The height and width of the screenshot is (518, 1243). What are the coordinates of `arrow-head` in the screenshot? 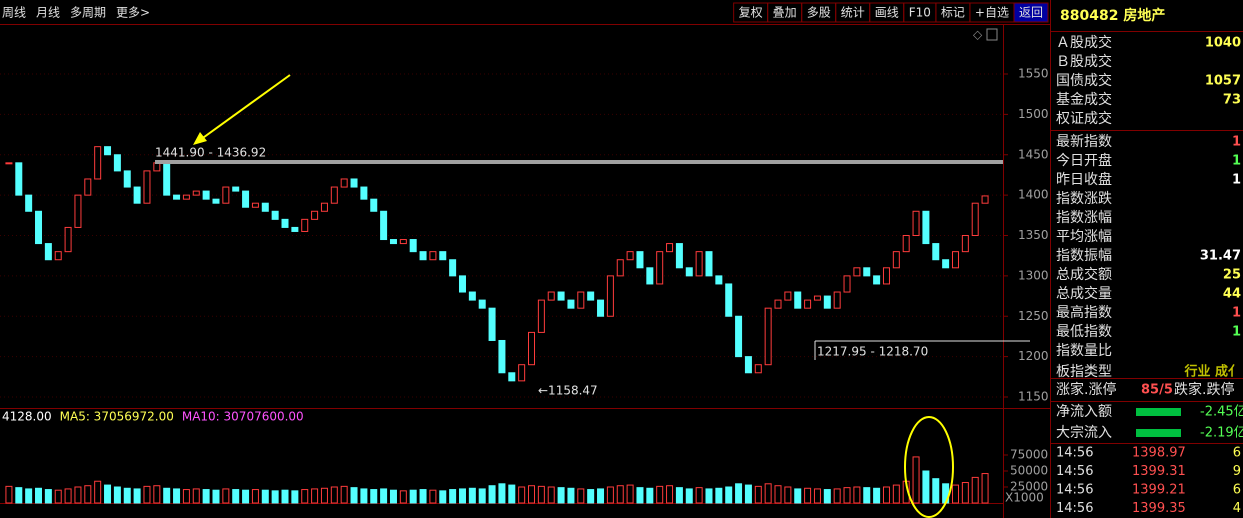 It's located at (200, 138).